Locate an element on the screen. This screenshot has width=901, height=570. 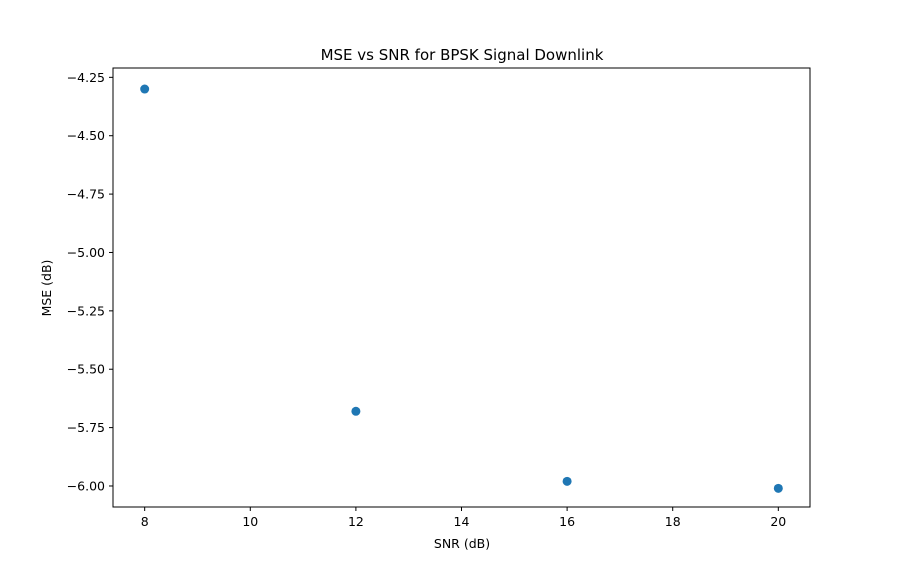
x-tick-label: 16 is located at coordinates (567, 521).